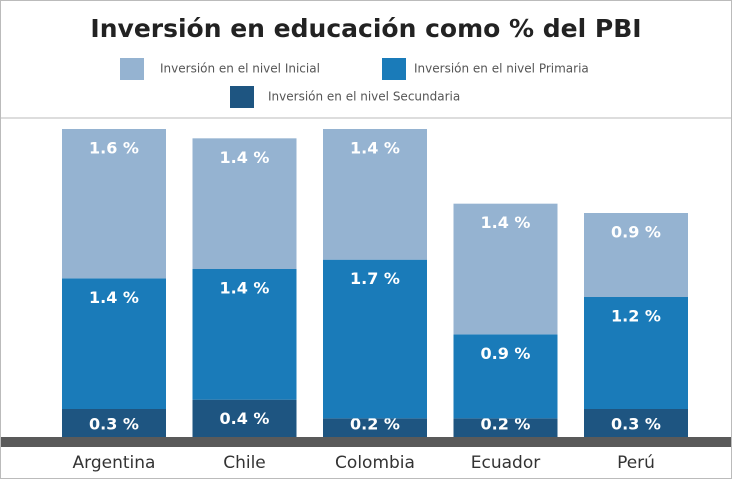 The height and width of the screenshot is (479, 732). I want to click on value-label: 1.6 %, so click(114, 148).